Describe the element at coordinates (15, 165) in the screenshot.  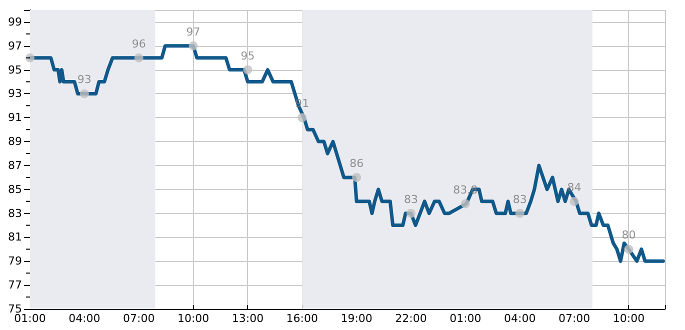
I see `y-tick-label: 87` at that location.